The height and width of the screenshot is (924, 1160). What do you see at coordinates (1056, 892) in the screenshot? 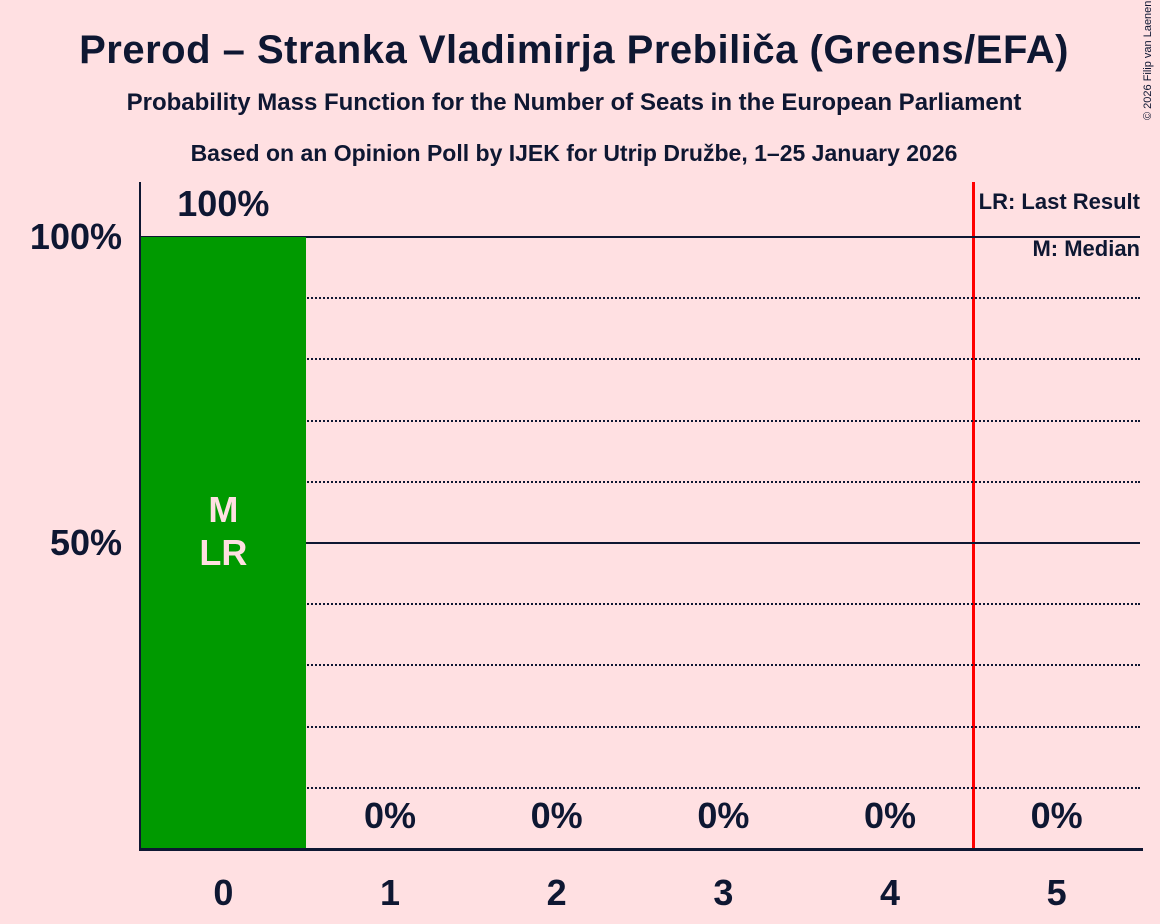
I see `x-tick-label: 5` at bounding box center [1056, 892].